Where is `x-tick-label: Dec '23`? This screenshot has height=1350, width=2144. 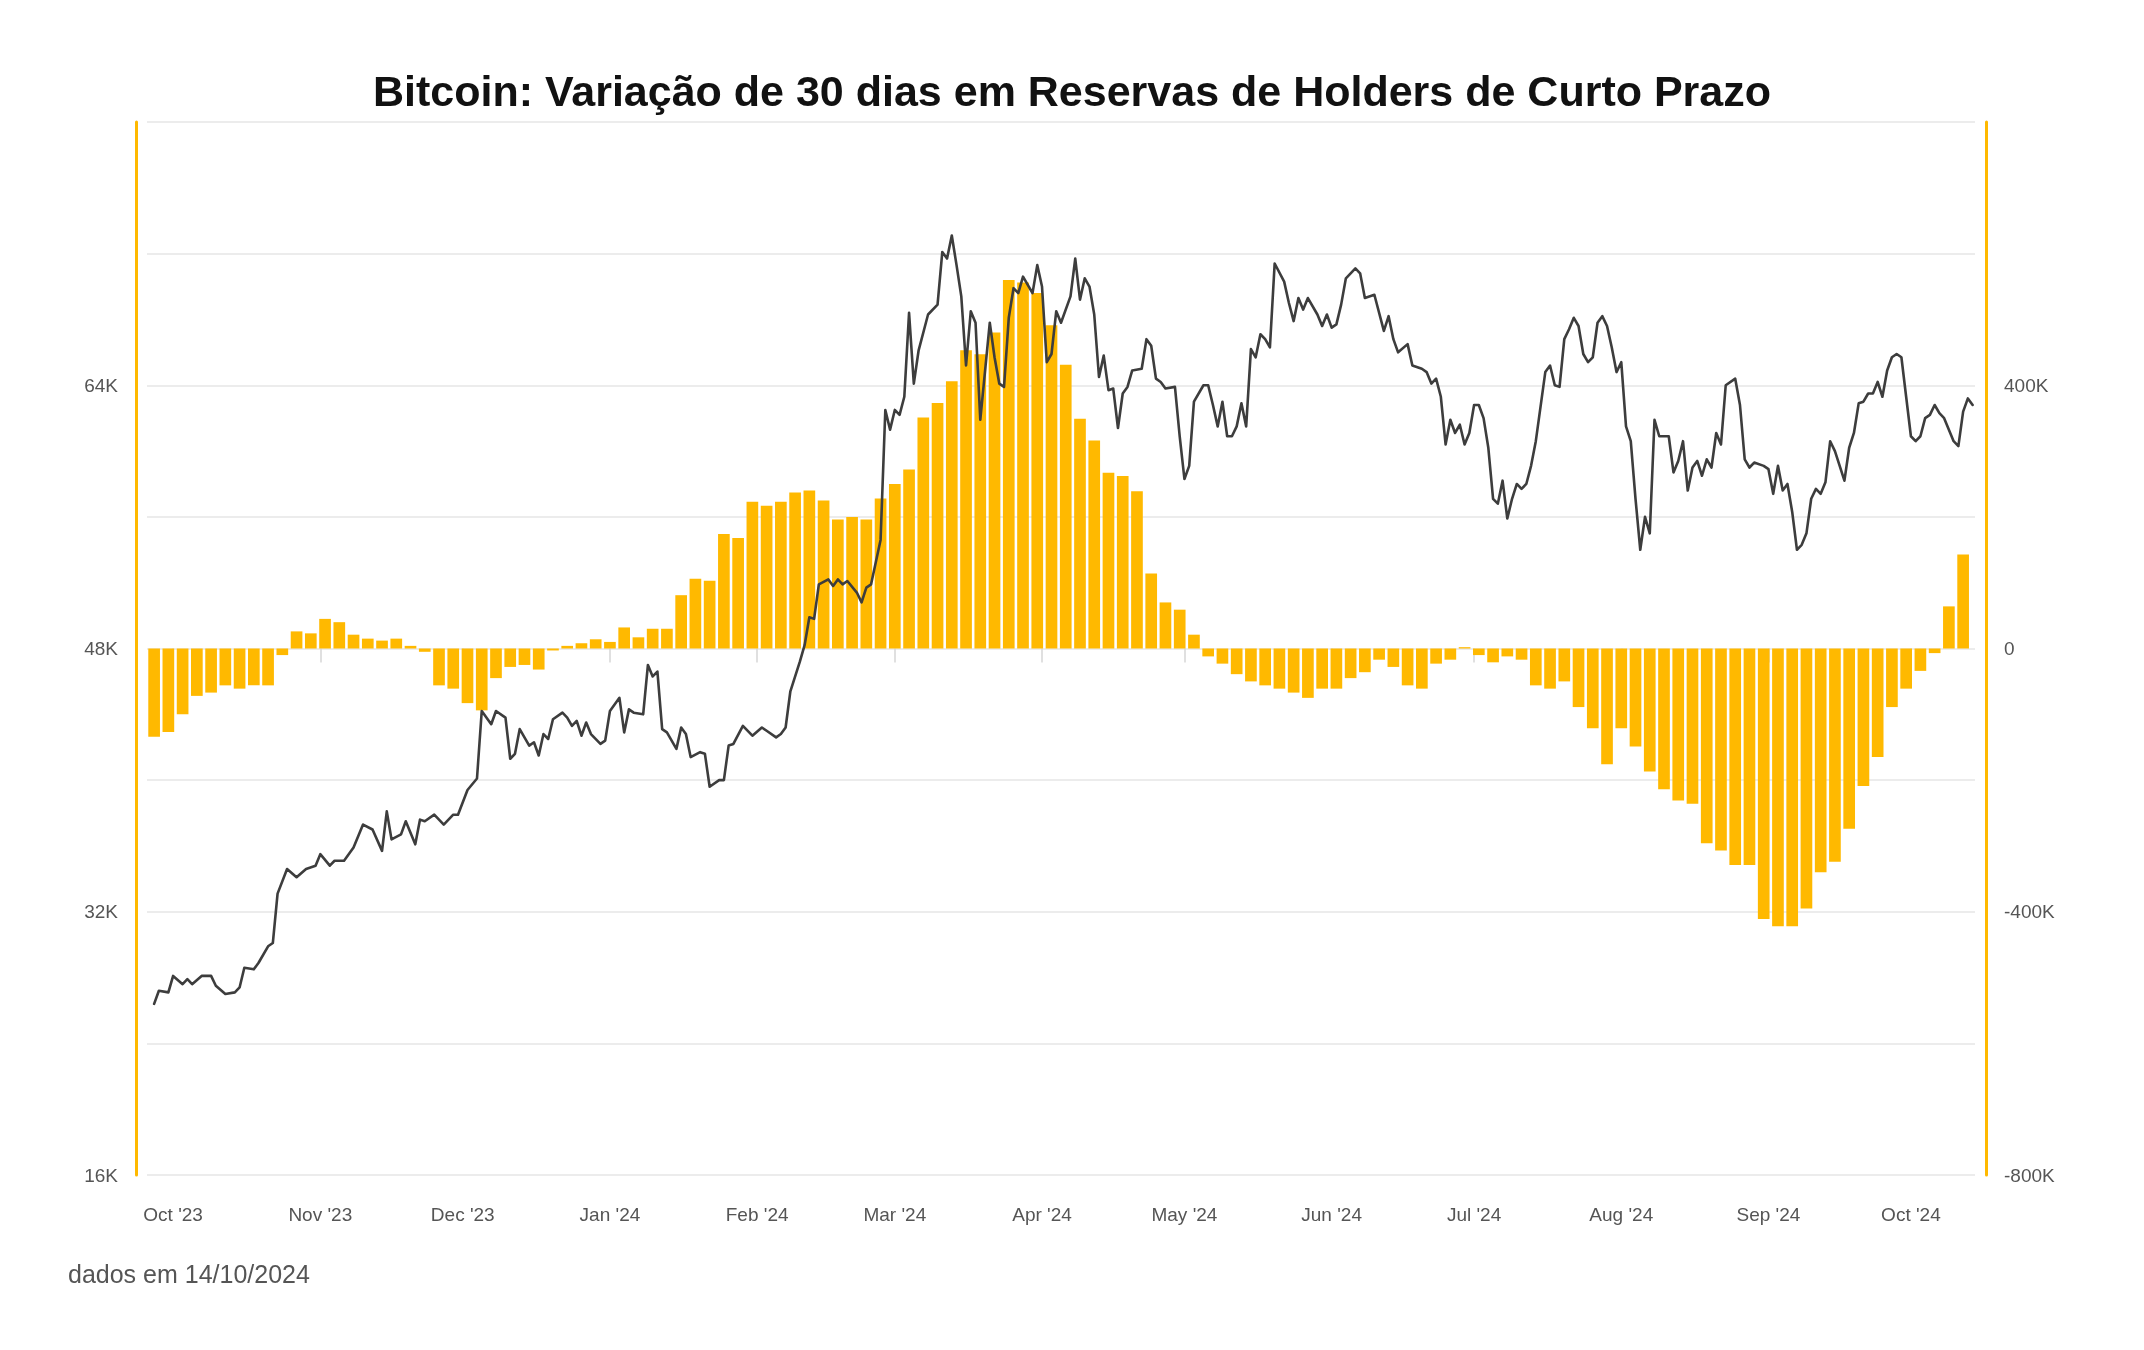 x-tick-label: Dec '23 is located at coordinates (462, 1214).